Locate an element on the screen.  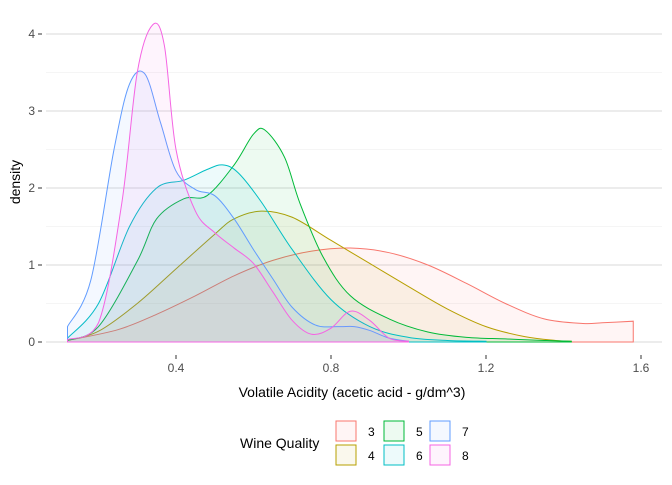
y-tick-label: 0 is located at coordinates (31, 342).